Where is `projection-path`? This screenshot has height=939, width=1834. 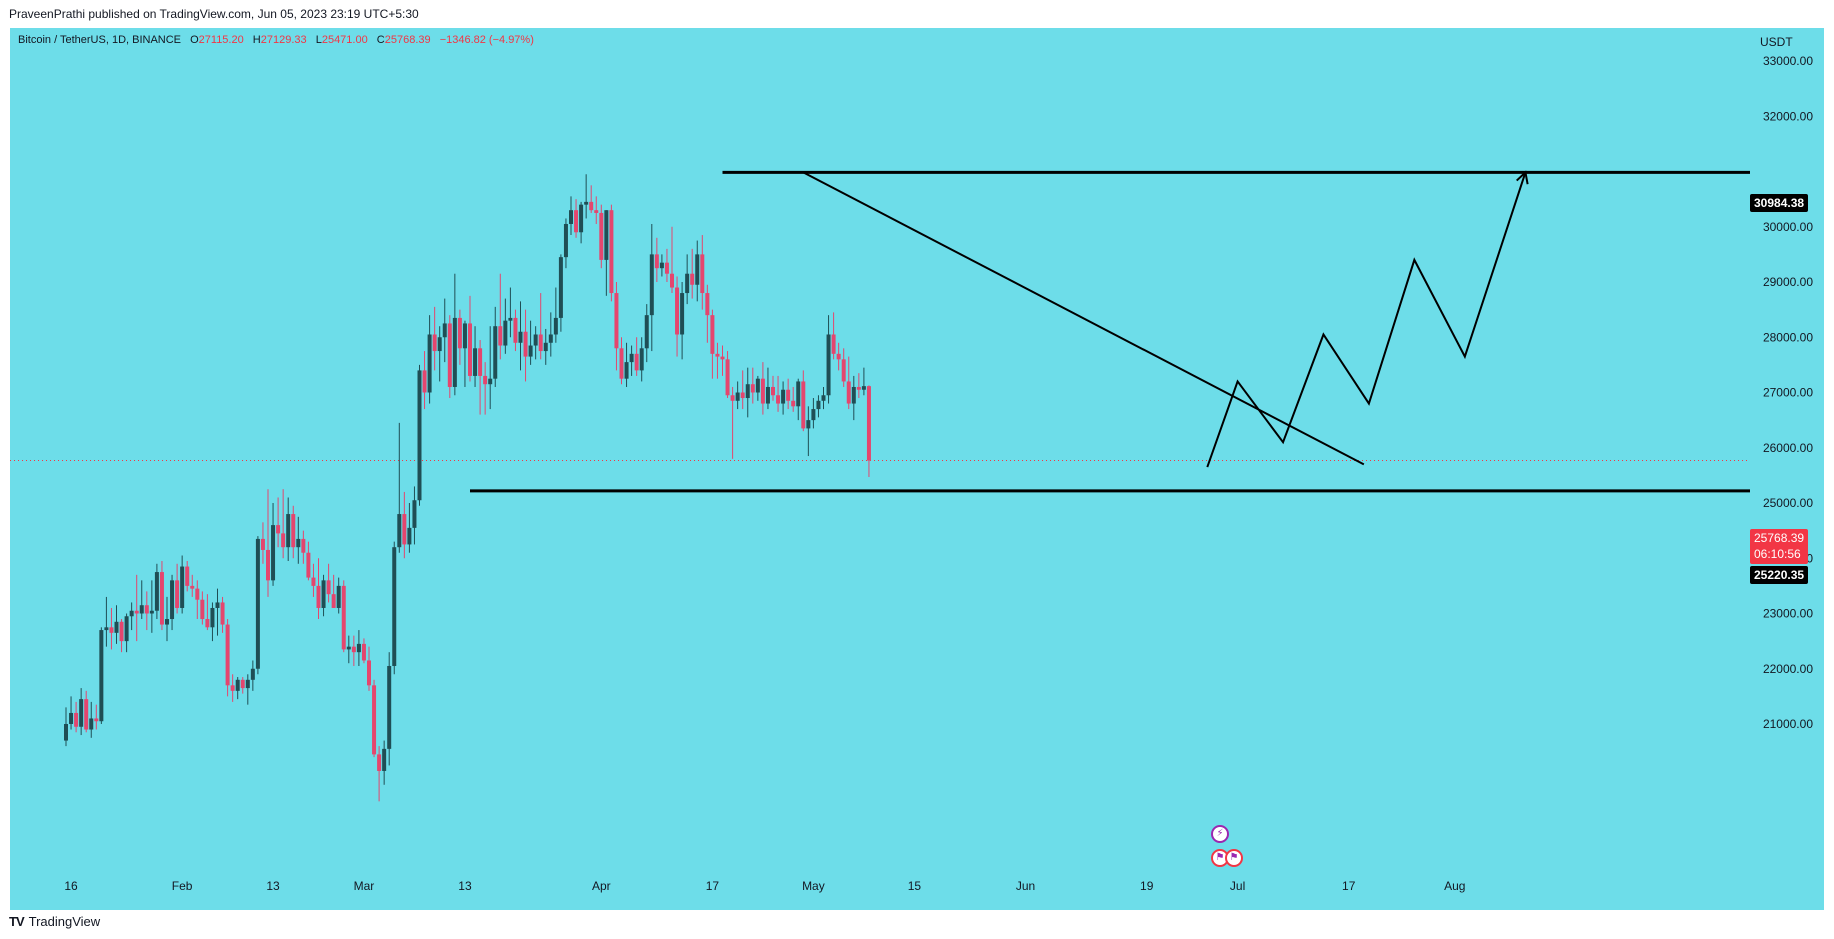
projection-path is located at coordinates (1366, 320).